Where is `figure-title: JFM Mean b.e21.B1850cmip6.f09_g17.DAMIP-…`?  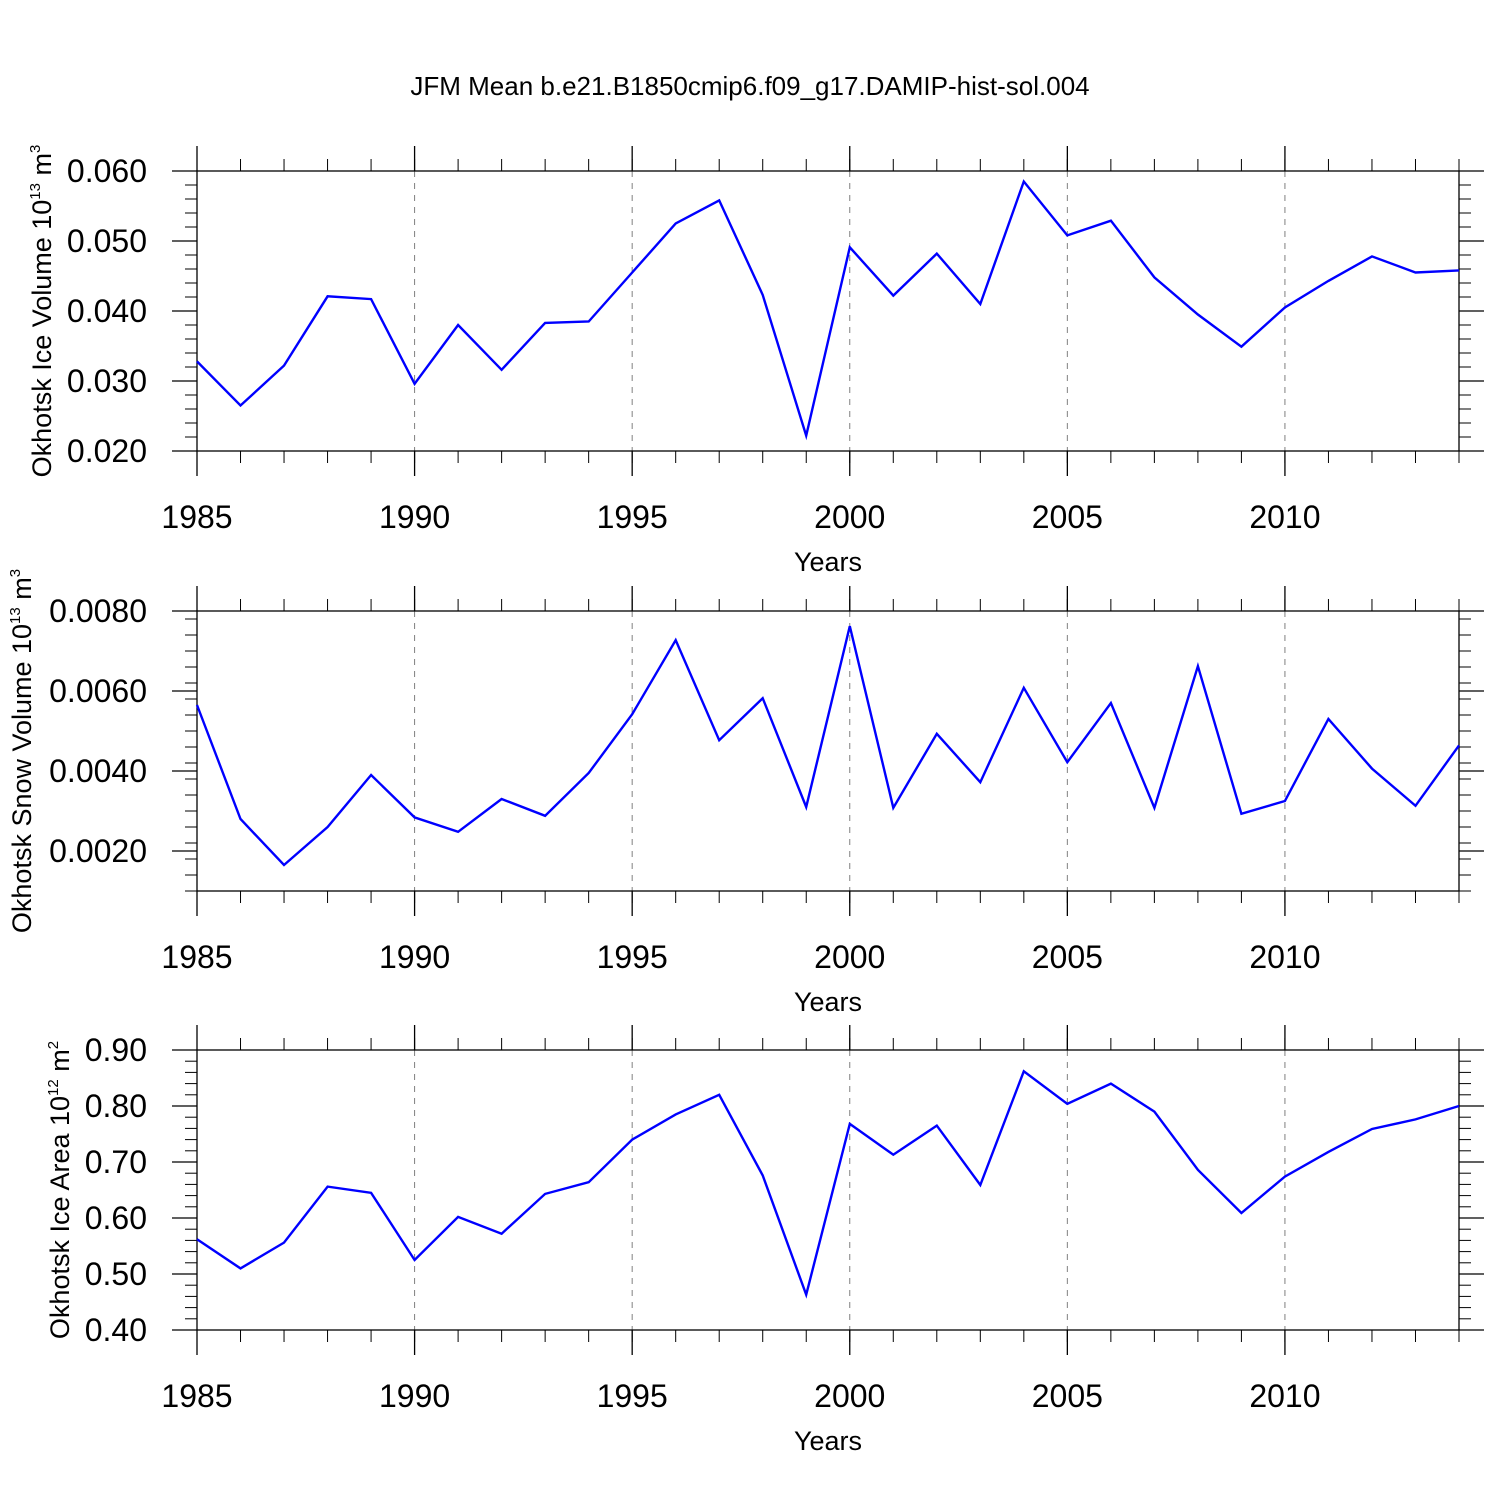
figure-title: JFM Mean b.e21.B1850cmip6.f09_g17.DAMIP-… is located at coordinates (749, 86).